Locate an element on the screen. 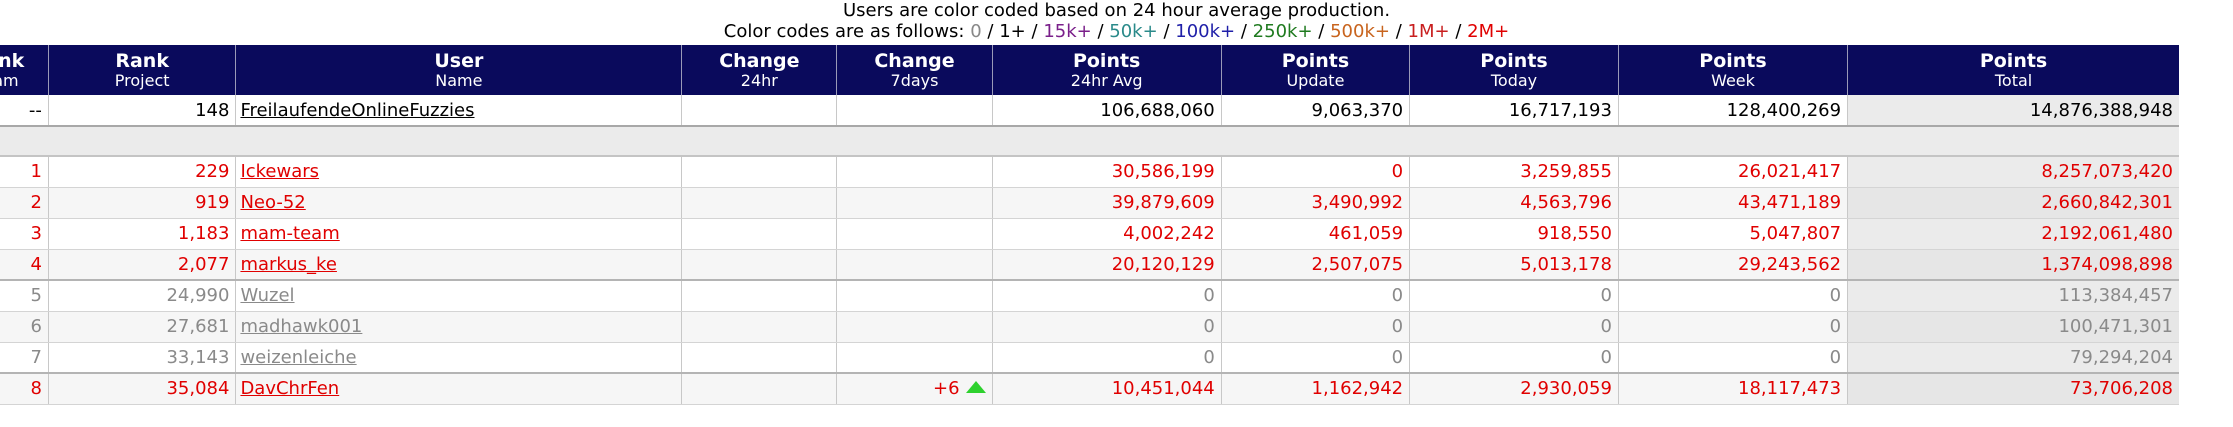 The image size is (2233, 427). cell-rank-team: 7 is located at coordinates (24, 358).